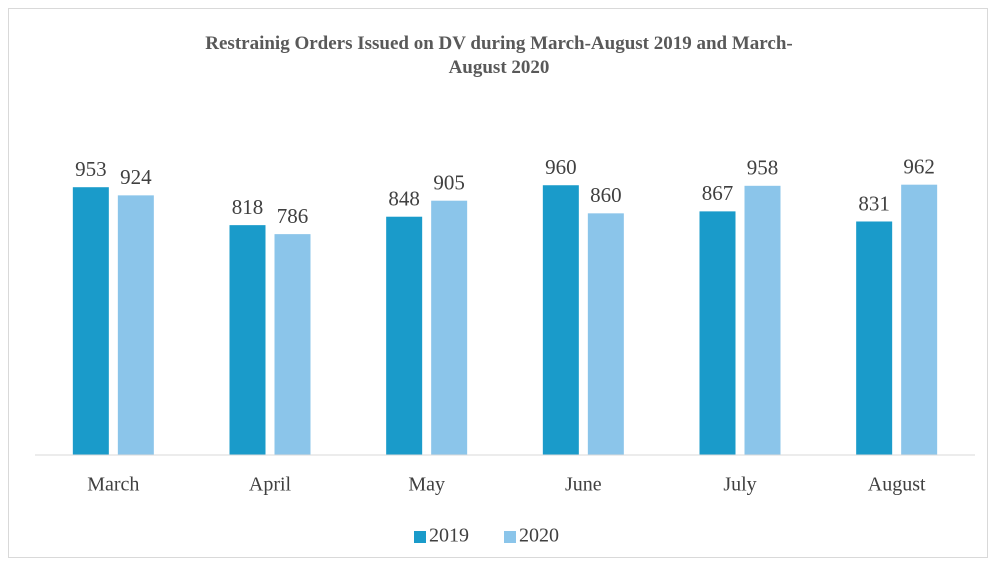 This screenshot has height=568, width=998. What do you see at coordinates (91, 169) in the screenshot?
I see `data-label: 953` at bounding box center [91, 169].